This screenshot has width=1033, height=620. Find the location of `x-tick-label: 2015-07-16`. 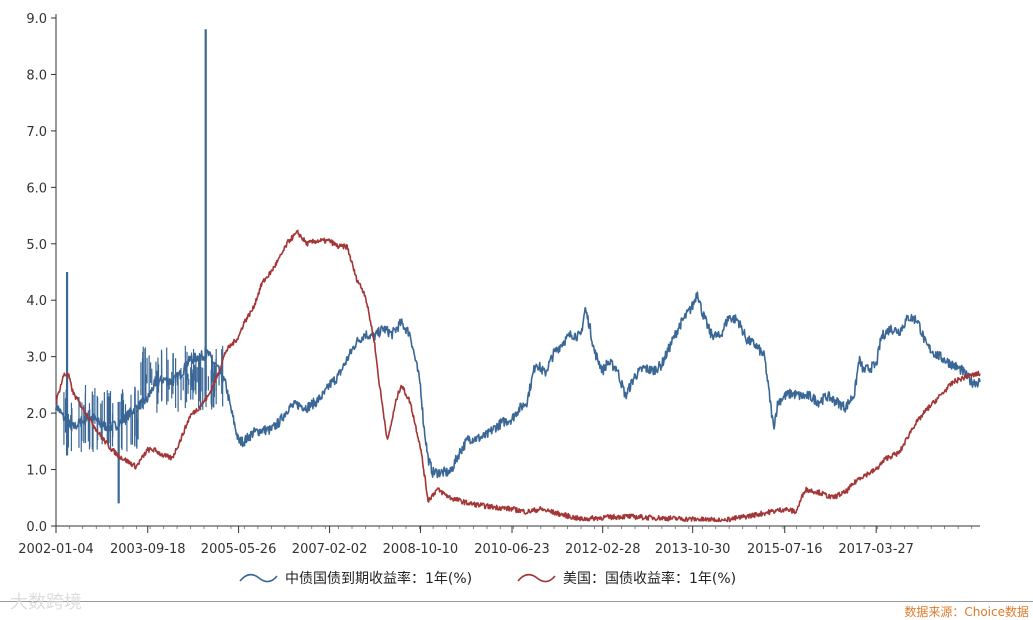

x-tick-label: 2015-07-16 is located at coordinates (785, 549).